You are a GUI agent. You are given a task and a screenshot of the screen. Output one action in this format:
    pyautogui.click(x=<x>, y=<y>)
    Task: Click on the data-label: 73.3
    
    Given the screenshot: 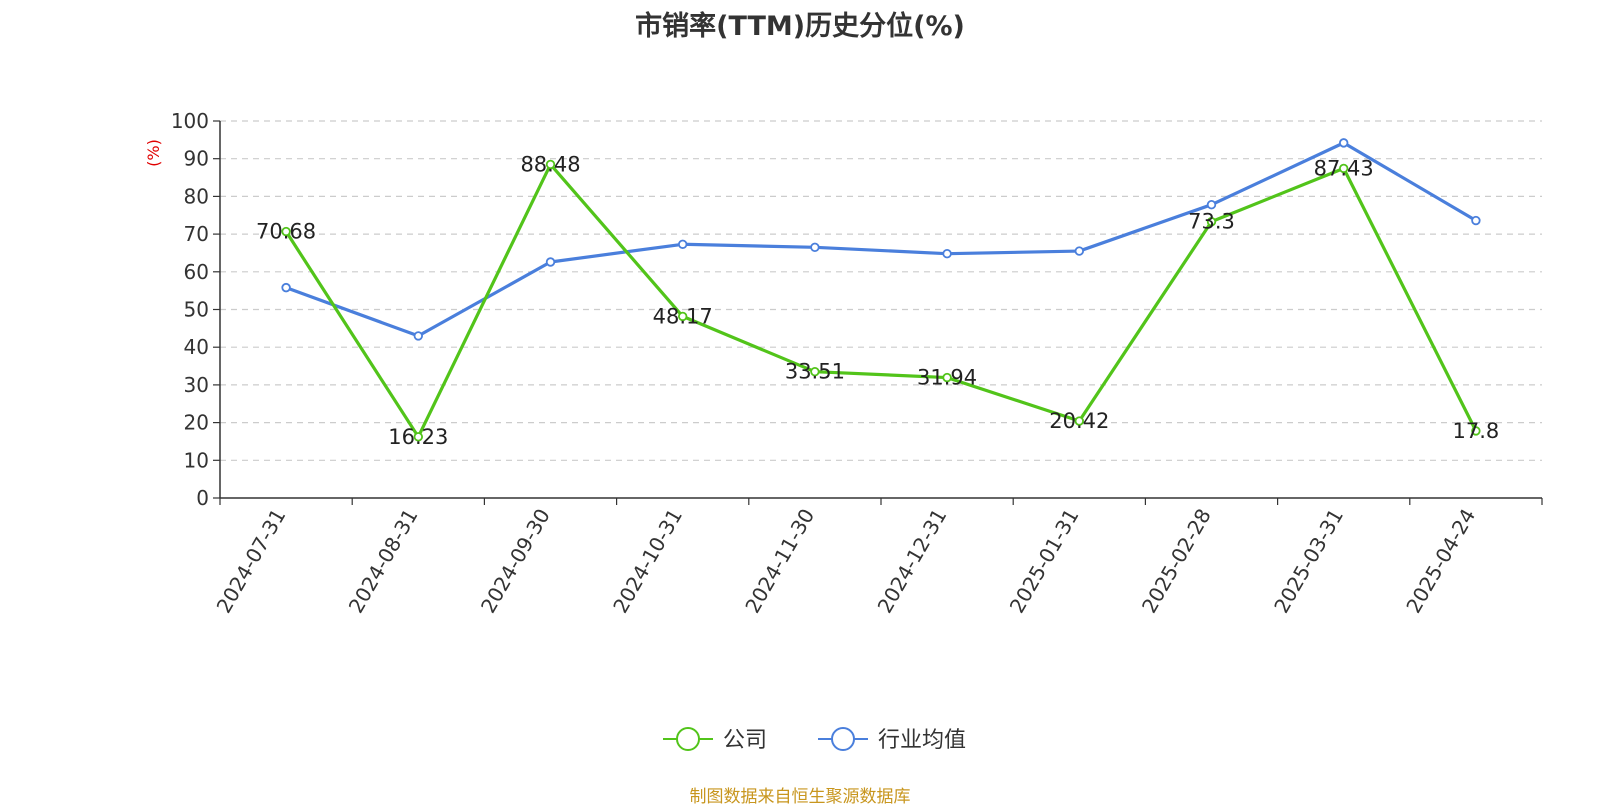 What is the action you would take?
    pyautogui.click(x=1211, y=222)
    